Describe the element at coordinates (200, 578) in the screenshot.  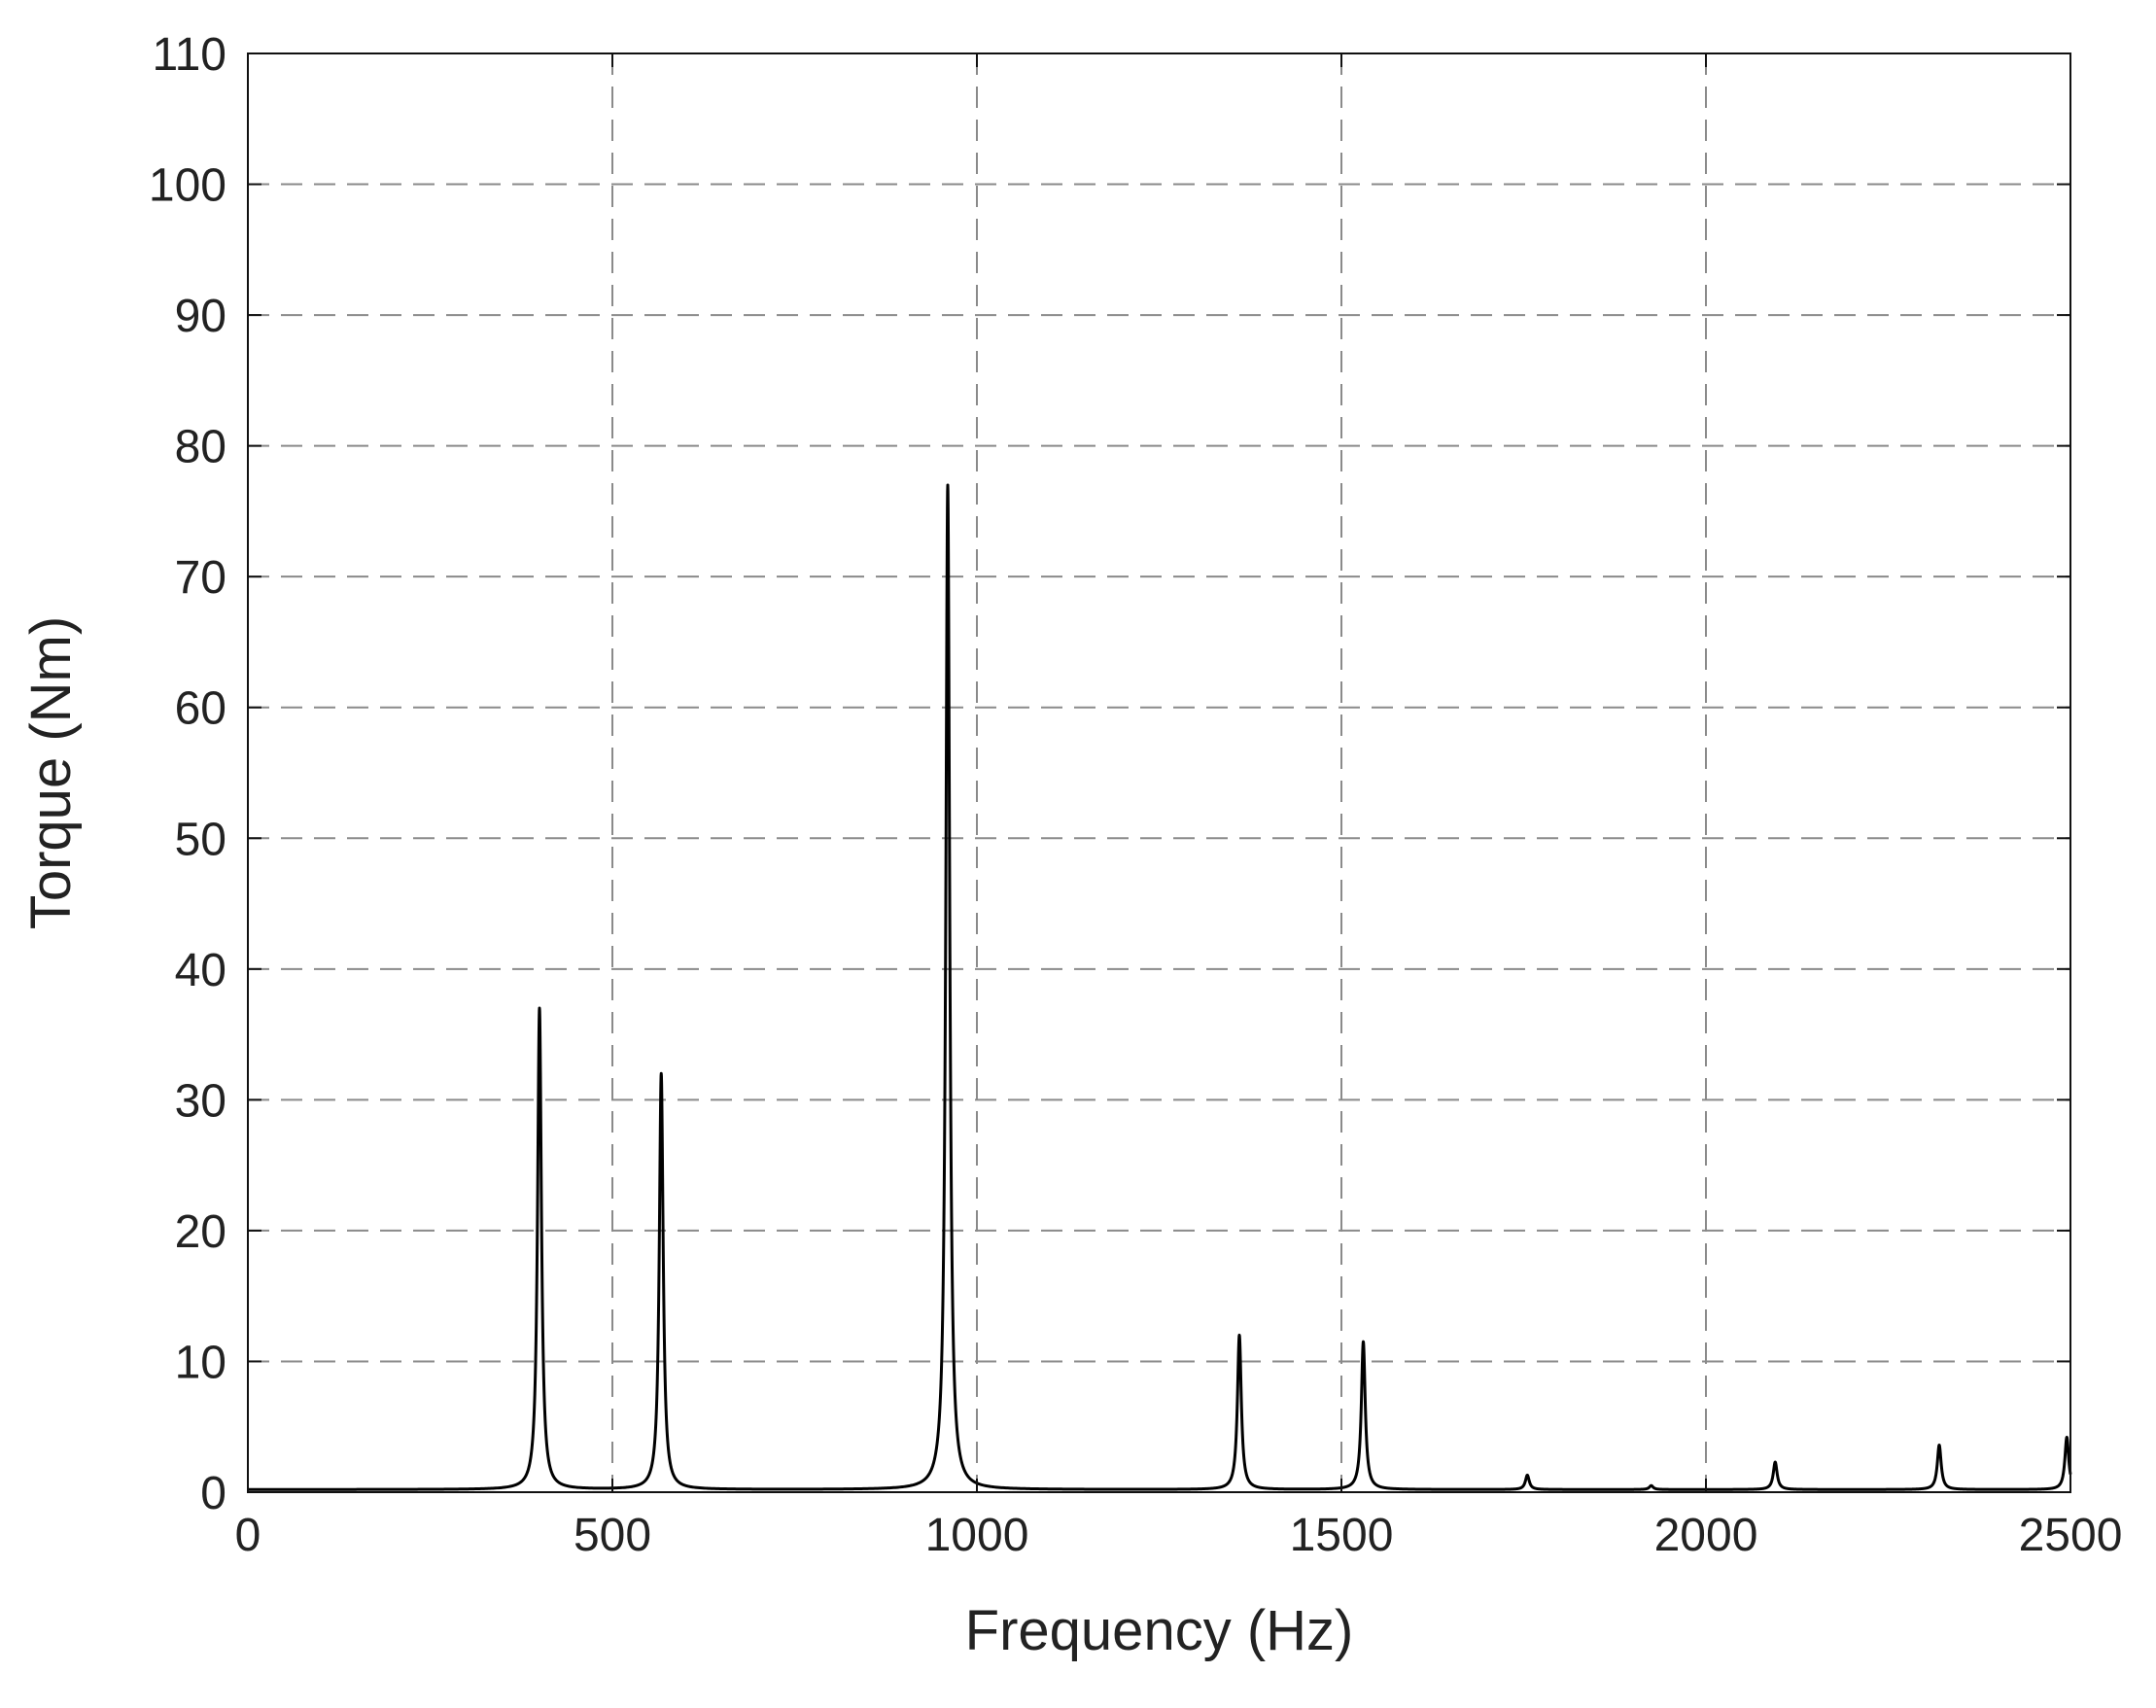
I see `y-tick-label: 70` at that location.